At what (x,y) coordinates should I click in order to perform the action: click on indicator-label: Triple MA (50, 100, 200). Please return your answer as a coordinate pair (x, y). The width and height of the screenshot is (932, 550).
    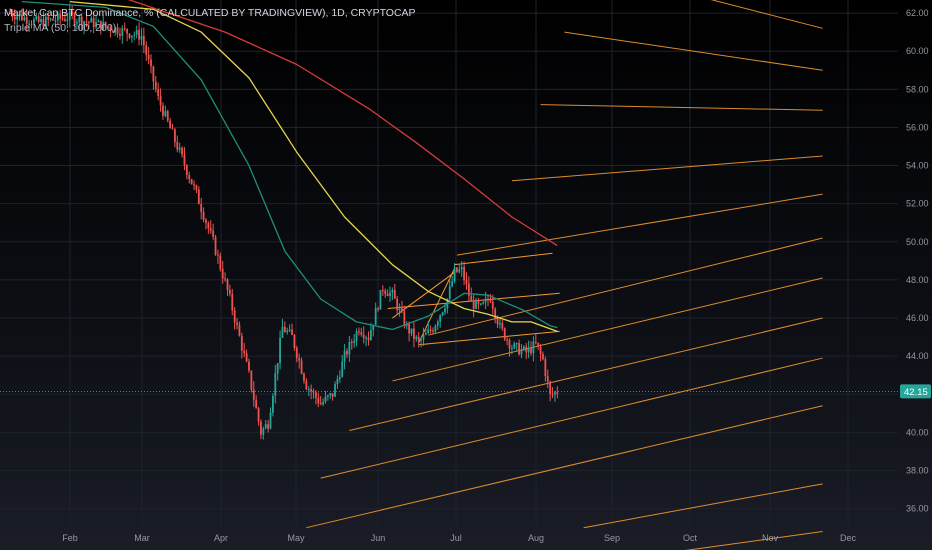
    Looking at the image, I should click on (60, 28).